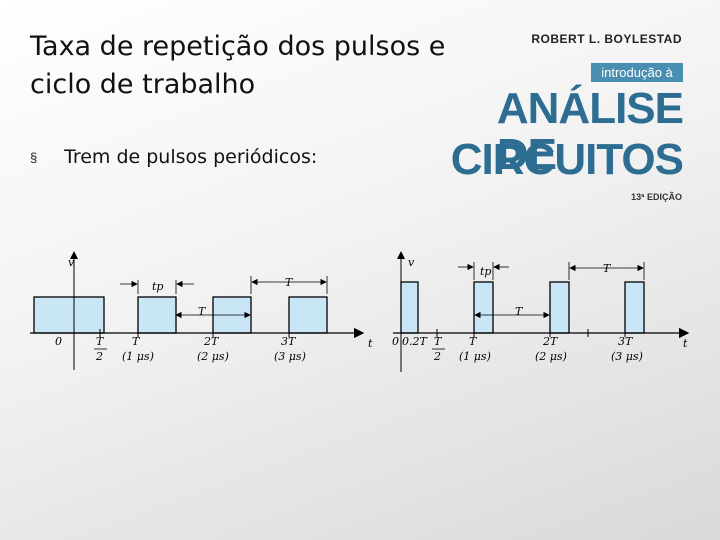 This screenshot has width=720, height=540. What do you see at coordinates (415, 341) in the screenshot?
I see `right-tick-duty: 0.2T` at bounding box center [415, 341].